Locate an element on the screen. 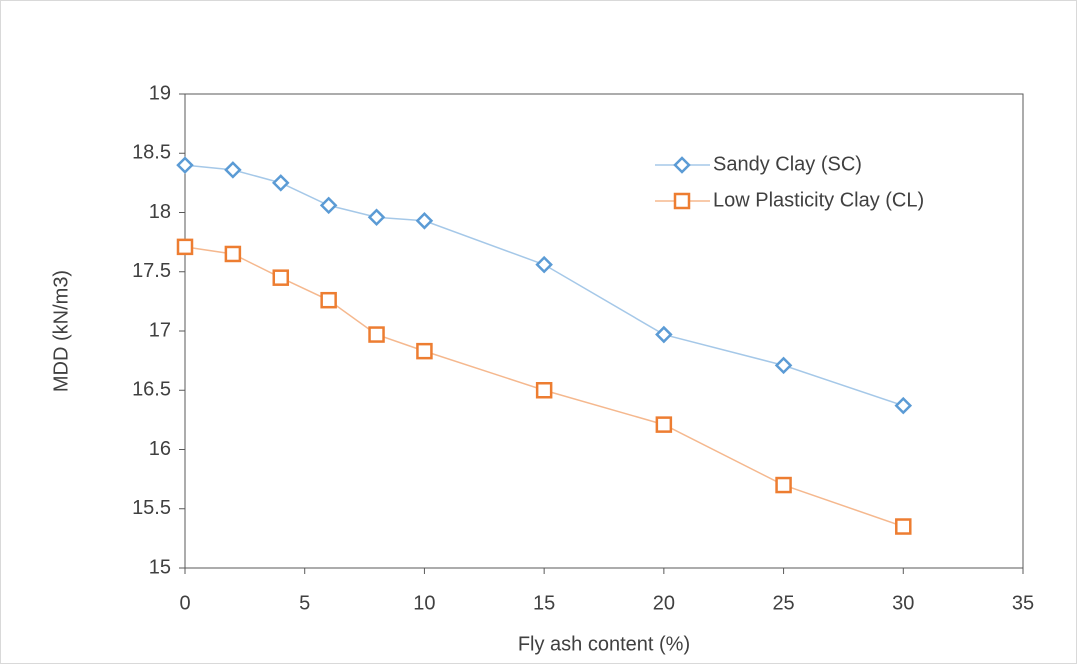 This screenshot has height=664, width=1077. y-tick-label: 16.5 is located at coordinates (151, 390).